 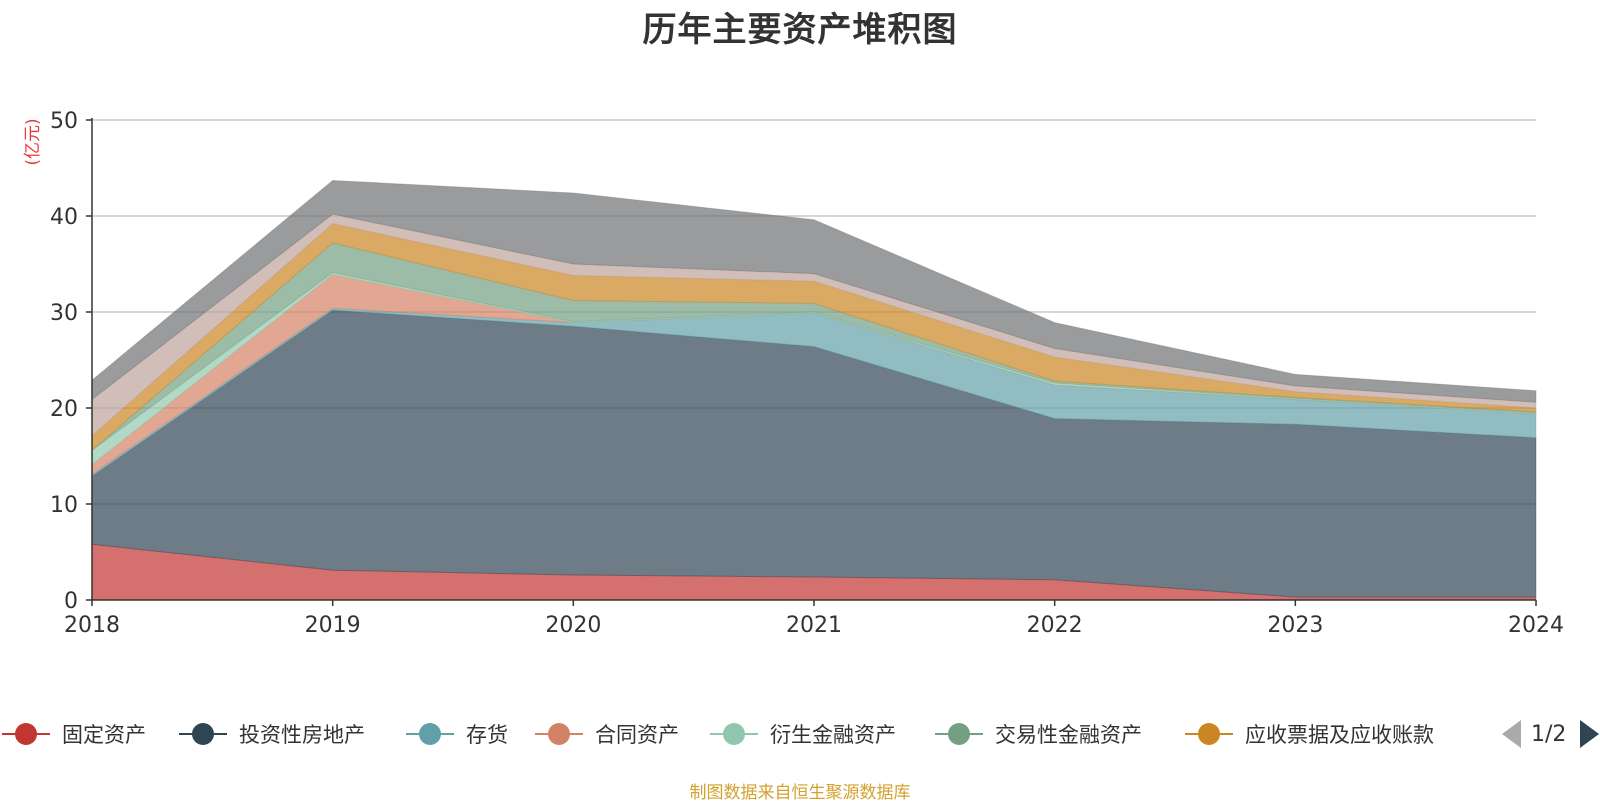 I want to click on chart-title: 历年主要资产堆积图, so click(x=800, y=30).